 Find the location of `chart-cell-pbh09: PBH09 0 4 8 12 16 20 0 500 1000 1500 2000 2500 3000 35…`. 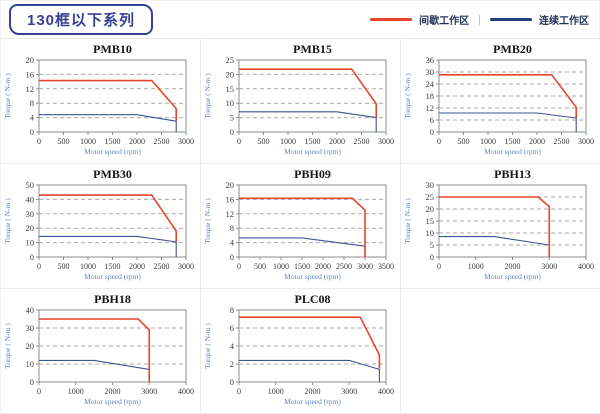

chart-cell-pbh09: PBH09 0 4 8 12 16 20 0 500 1000 1500 2000 2500 3000 35… is located at coordinates (301, 226).